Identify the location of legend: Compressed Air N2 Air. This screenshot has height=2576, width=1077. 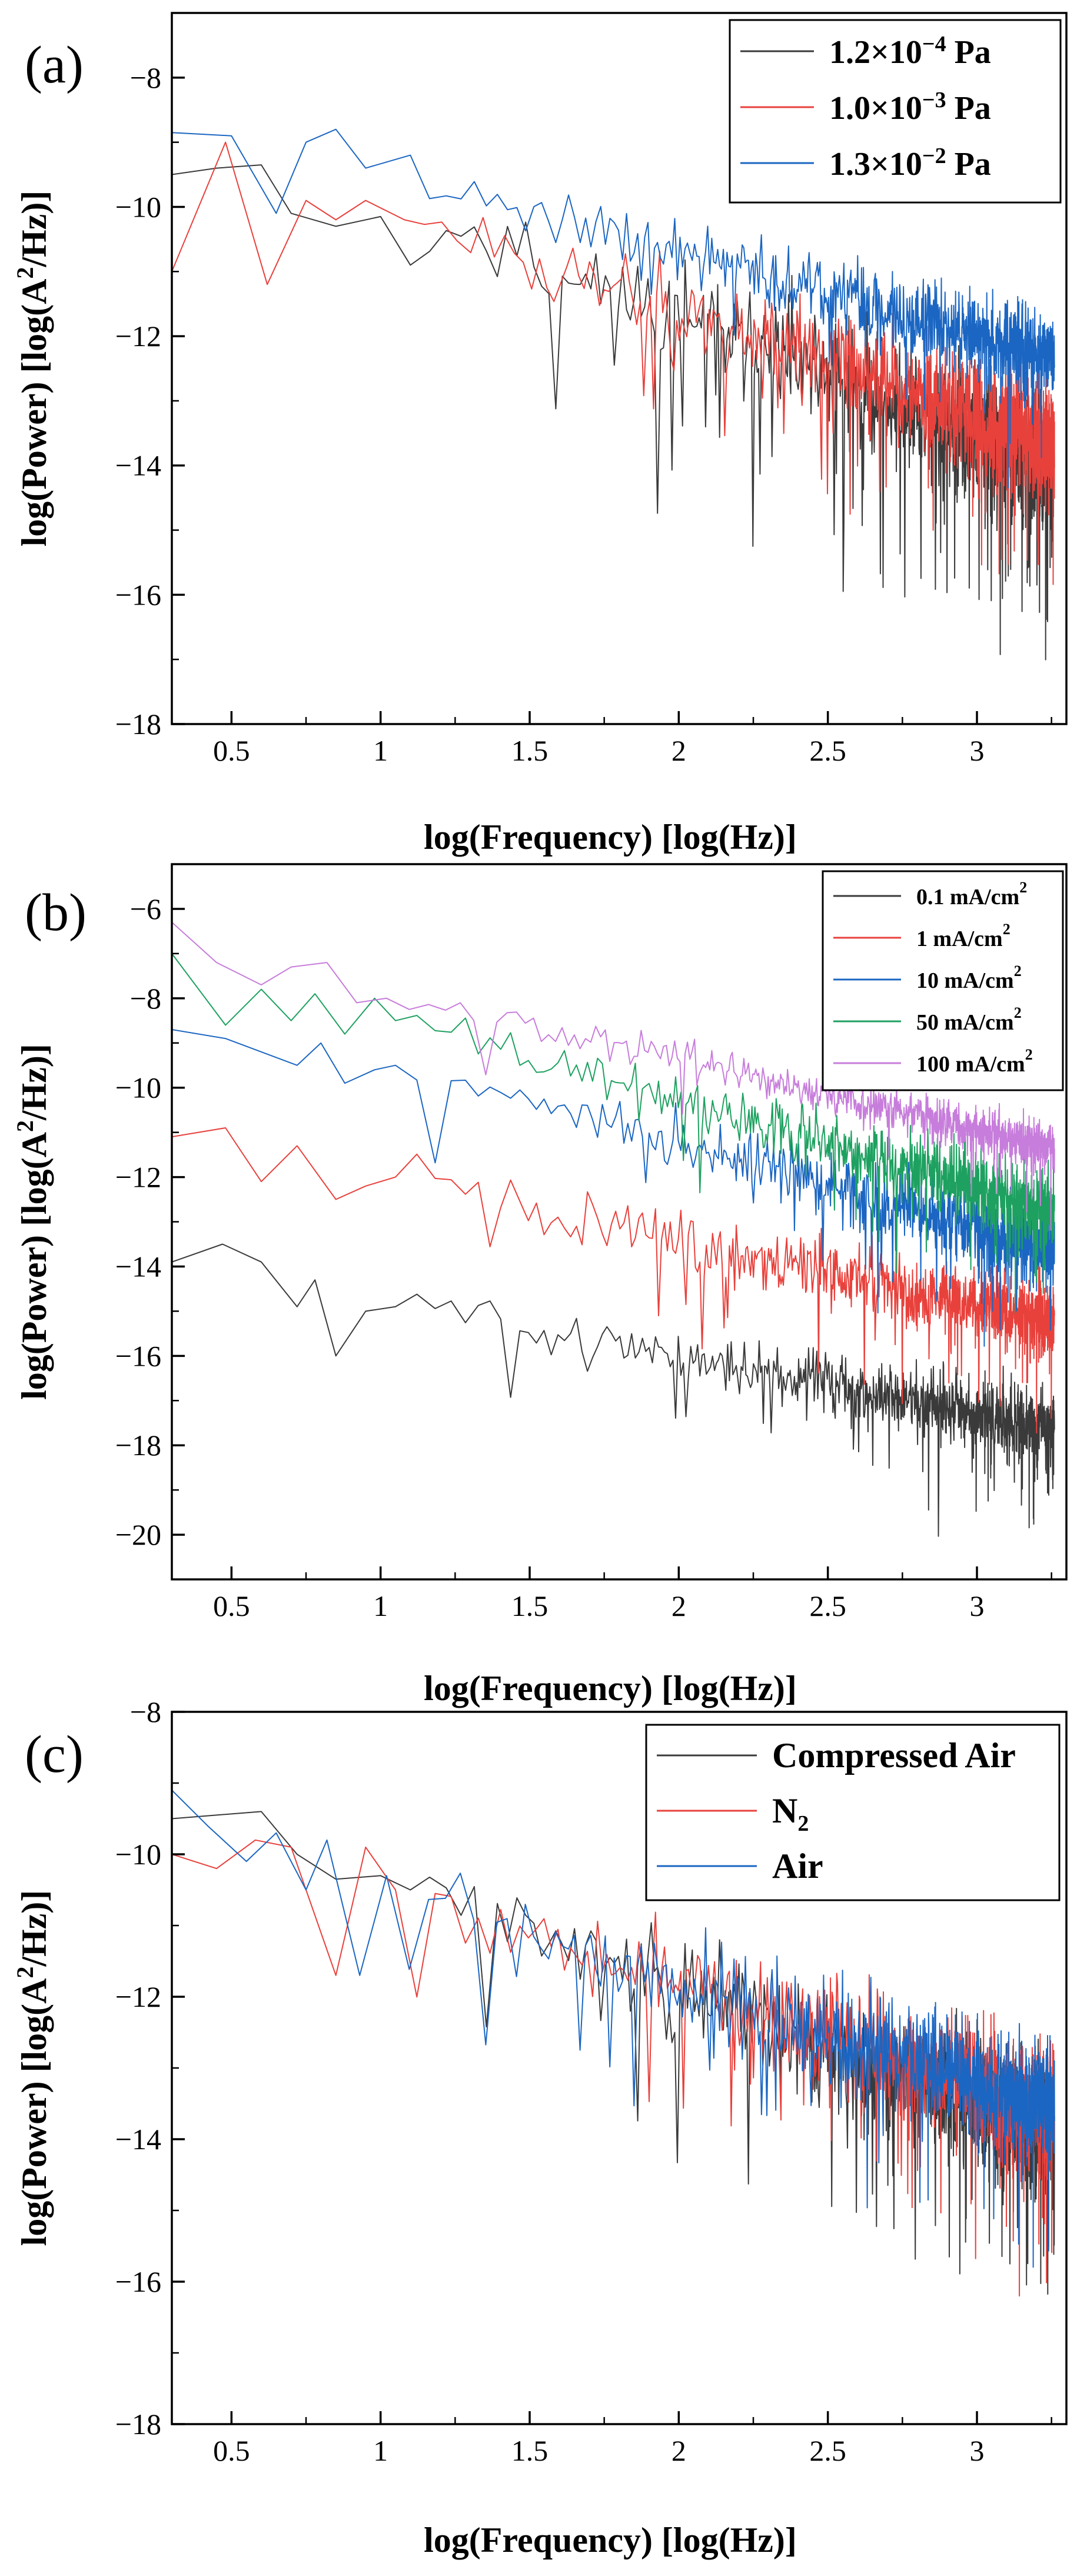
(853, 1812).